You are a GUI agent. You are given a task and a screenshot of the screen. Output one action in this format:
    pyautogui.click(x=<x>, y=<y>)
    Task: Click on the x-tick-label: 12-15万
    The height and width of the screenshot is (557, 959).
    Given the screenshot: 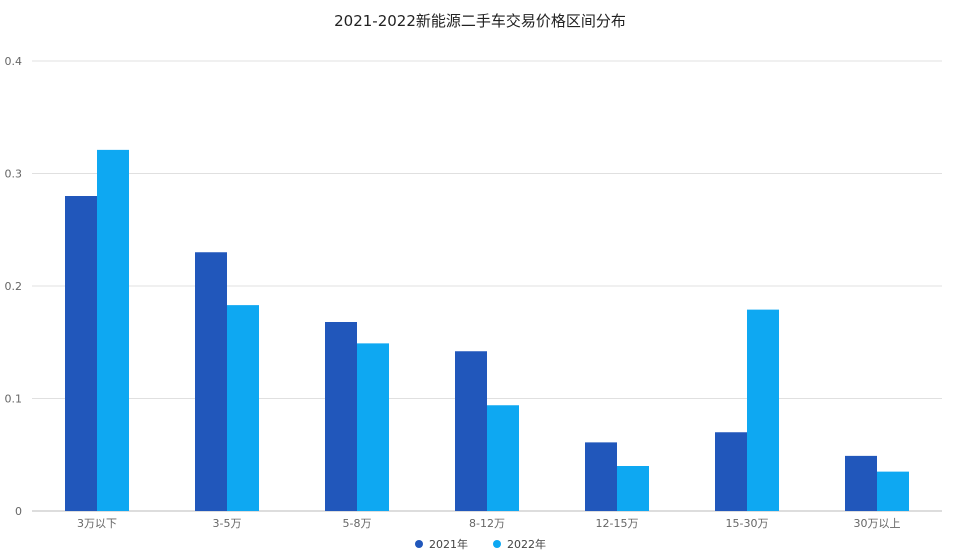 What is the action you would take?
    pyautogui.click(x=617, y=523)
    